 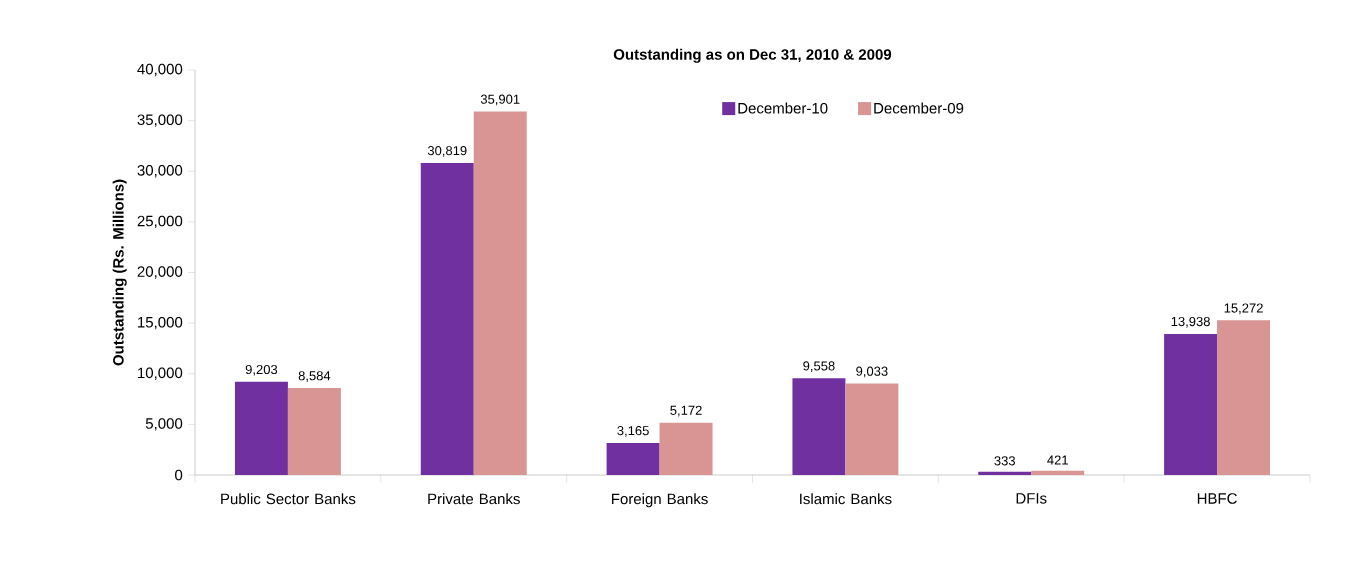 What do you see at coordinates (160, 222) in the screenshot?
I see `y-tick-label: 25,000` at bounding box center [160, 222].